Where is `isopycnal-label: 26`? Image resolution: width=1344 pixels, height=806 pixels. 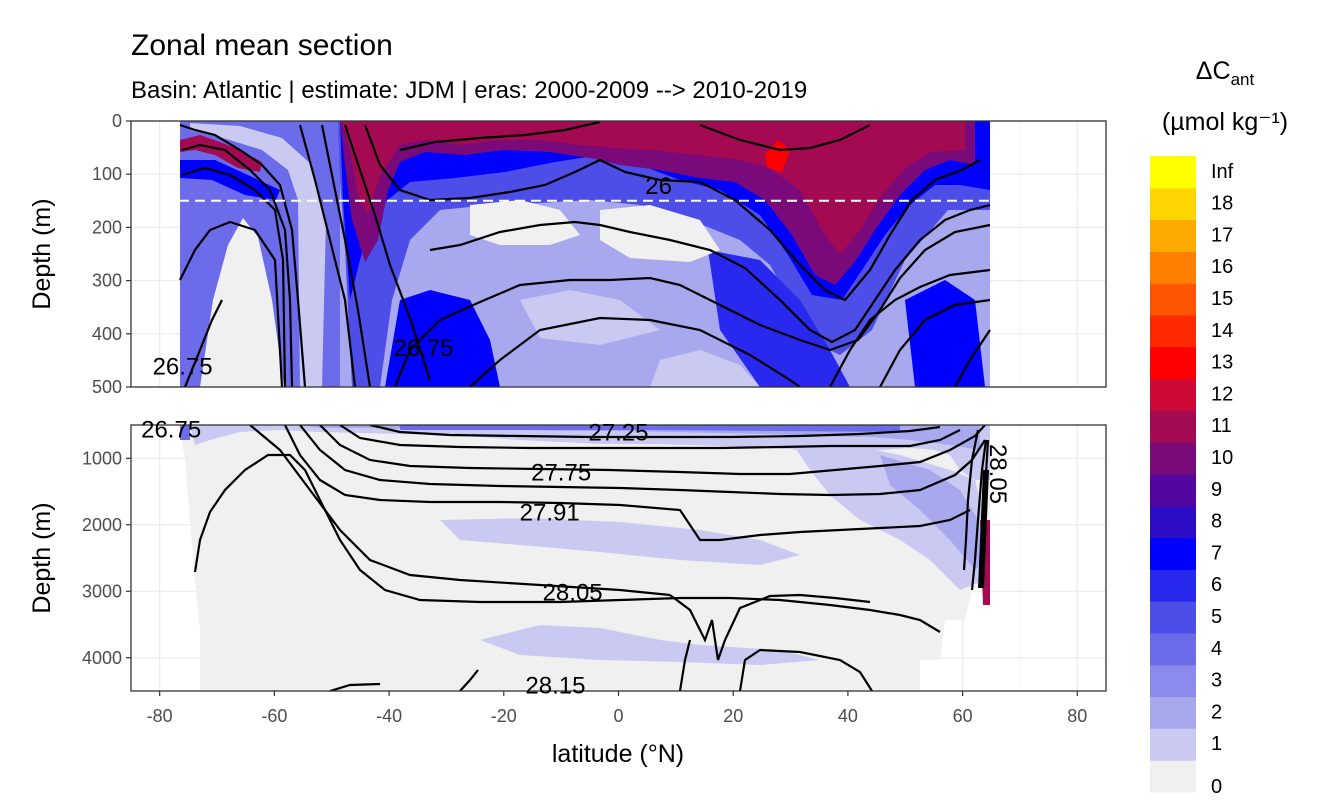
isopycnal-label: 26 is located at coordinates (658, 186).